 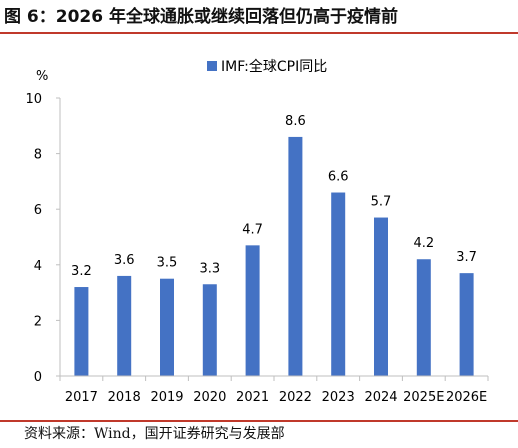 I want to click on data-label: 4.7, so click(x=252, y=229).